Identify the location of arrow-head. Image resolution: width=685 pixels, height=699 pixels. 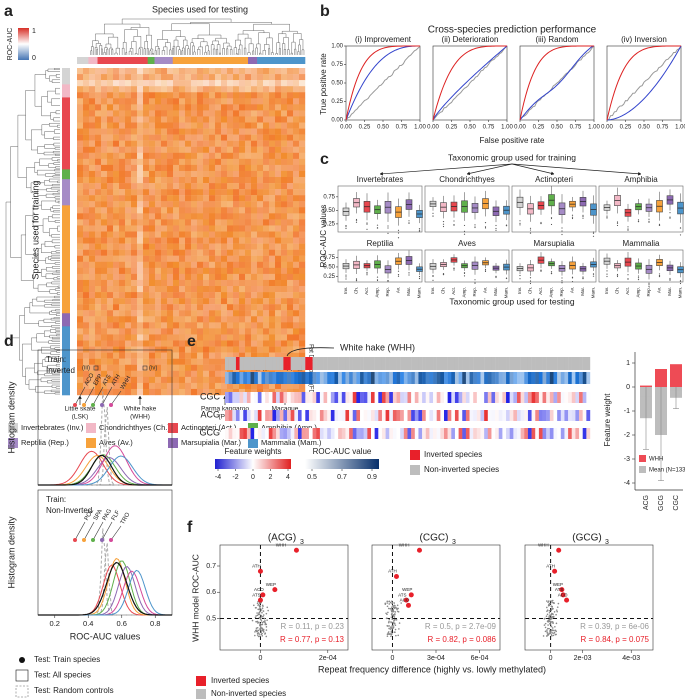
(468, 173).